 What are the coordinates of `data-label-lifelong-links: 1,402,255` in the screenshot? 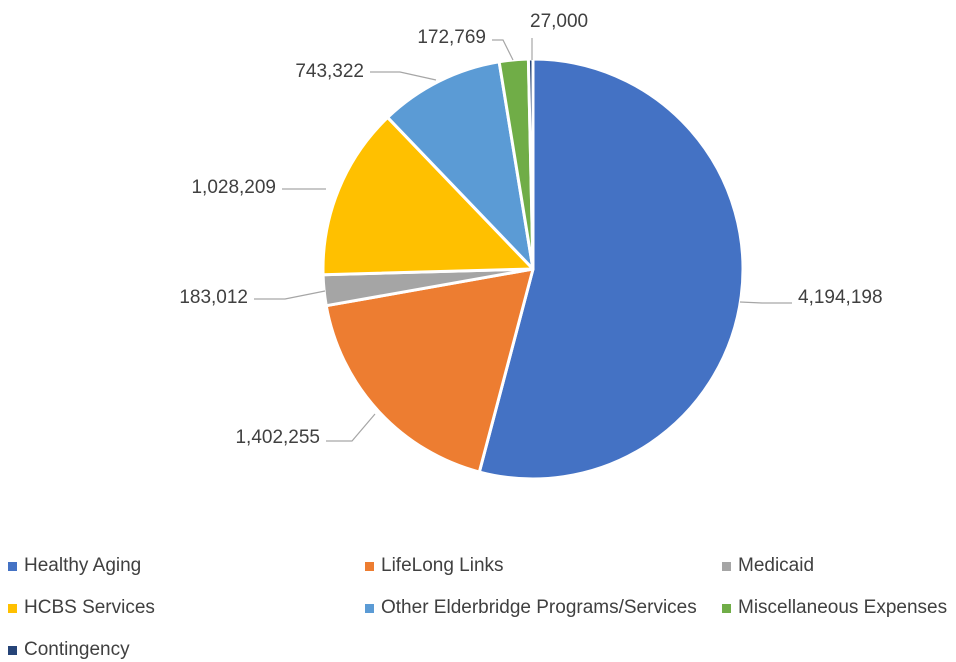 It's located at (277, 437).